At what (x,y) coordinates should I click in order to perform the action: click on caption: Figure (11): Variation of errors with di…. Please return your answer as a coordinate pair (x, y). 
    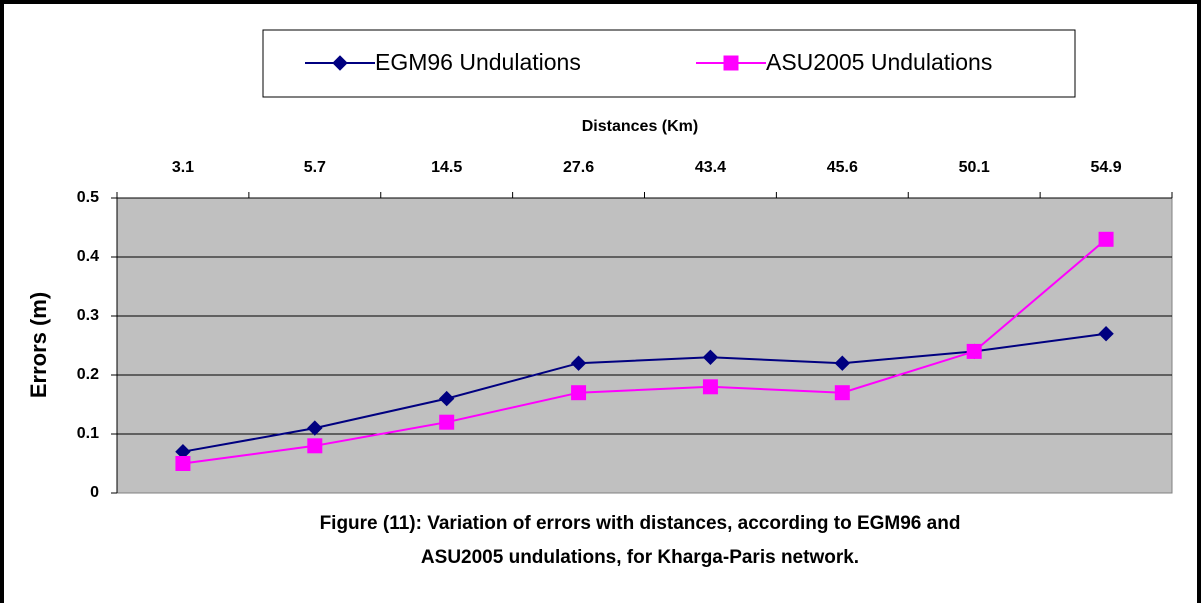
    Looking at the image, I should click on (640, 523).